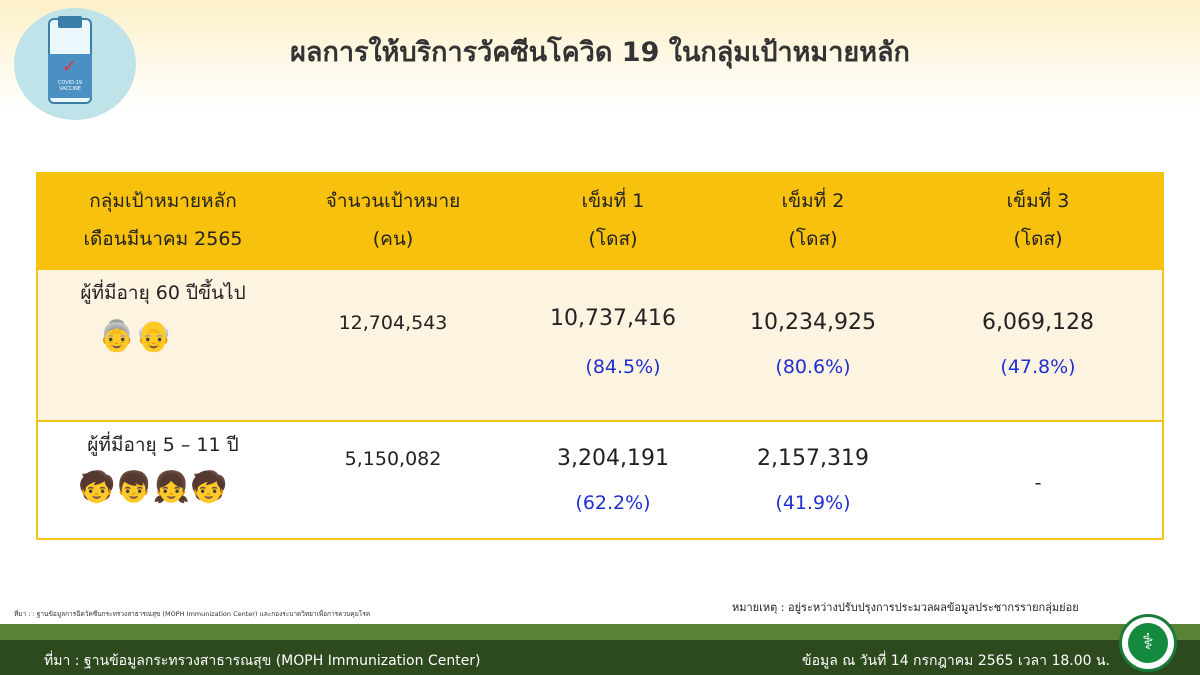  What do you see at coordinates (613, 318) in the screenshot?
I see `dose1-value: 10,737,416` at bounding box center [613, 318].